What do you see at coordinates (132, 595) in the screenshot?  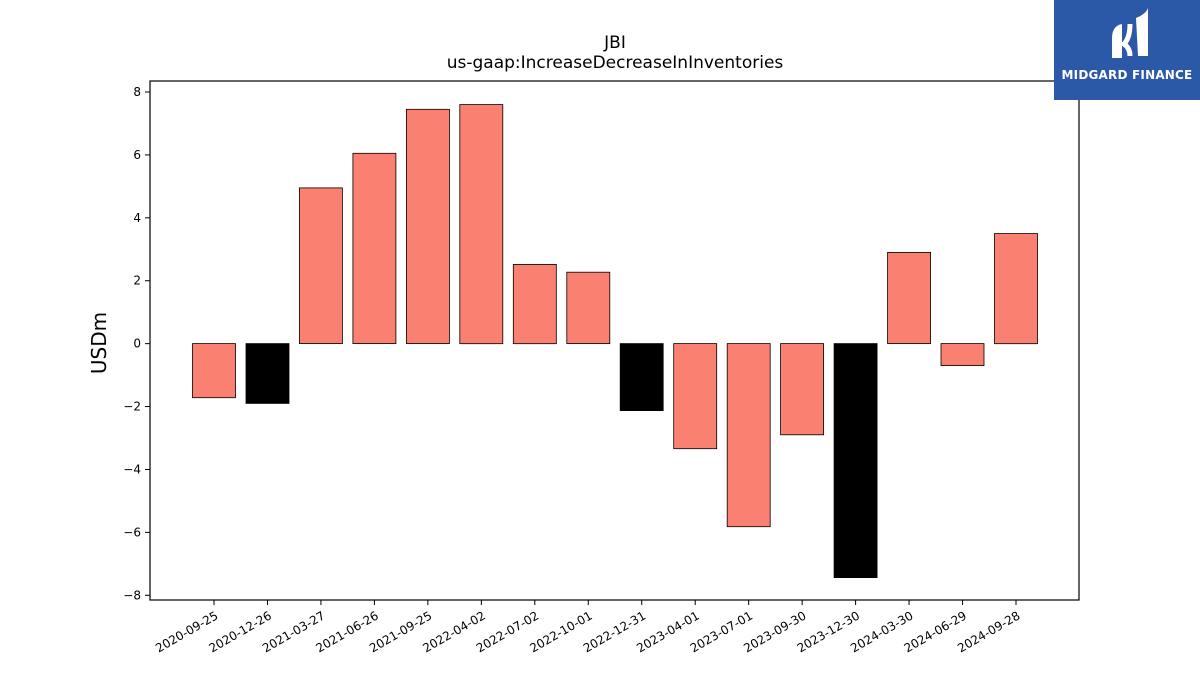 I see `y-tick-label: −8` at bounding box center [132, 595].